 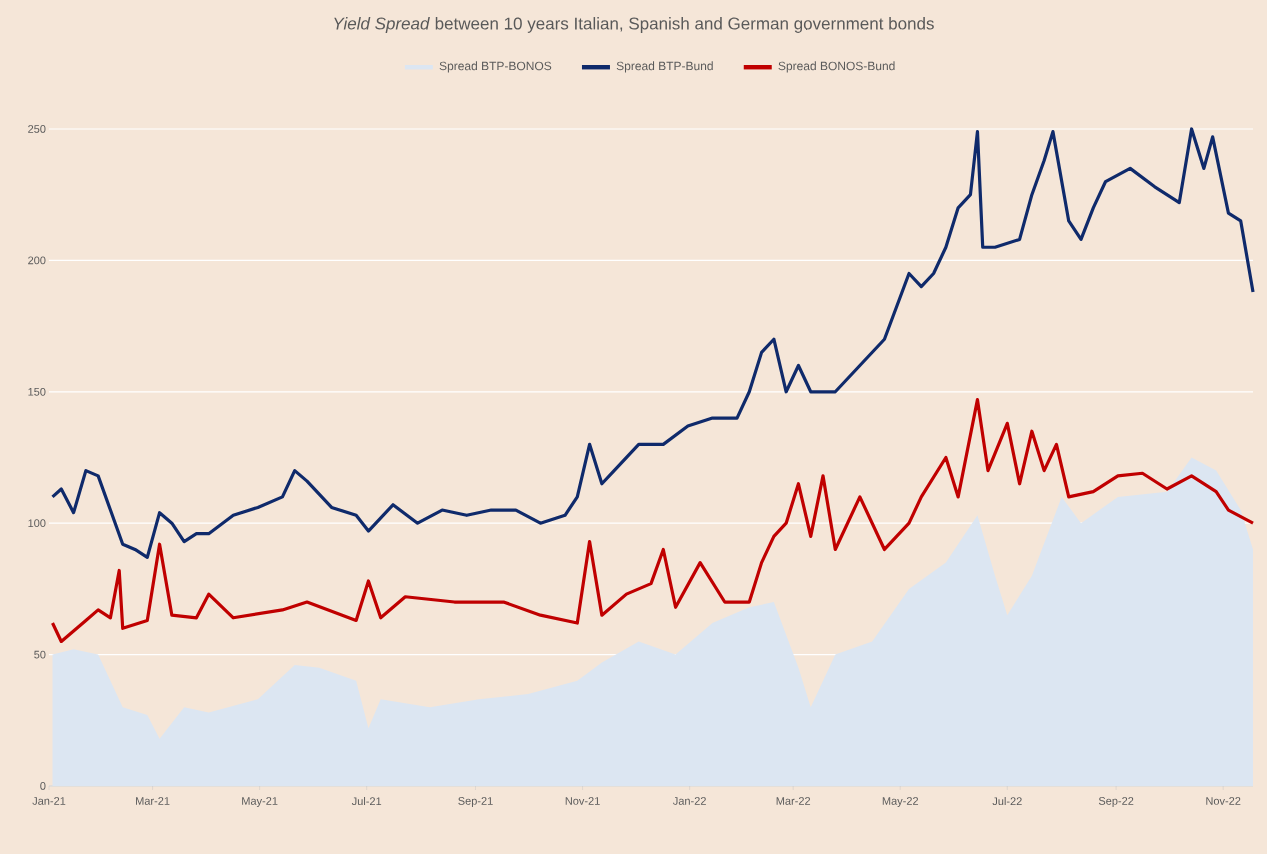 I want to click on x-tick-label: Jul-21, so click(x=366, y=801).